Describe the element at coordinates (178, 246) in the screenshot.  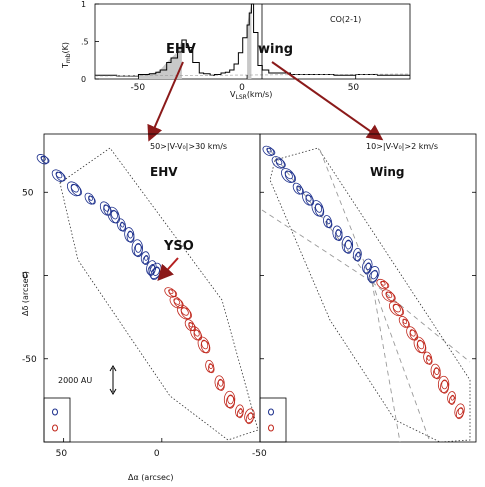
I see `yso-label: YSO` at that location.